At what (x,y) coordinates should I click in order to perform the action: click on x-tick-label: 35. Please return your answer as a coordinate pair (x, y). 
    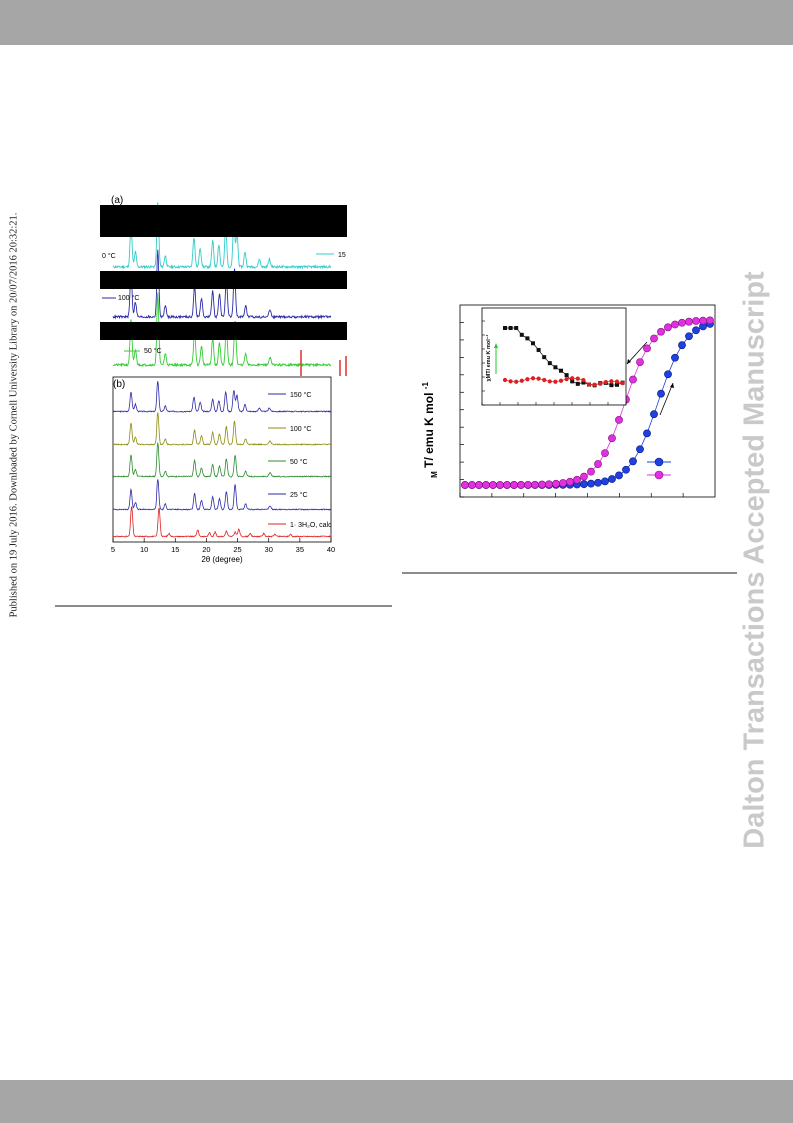
    Looking at the image, I should click on (300, 549).